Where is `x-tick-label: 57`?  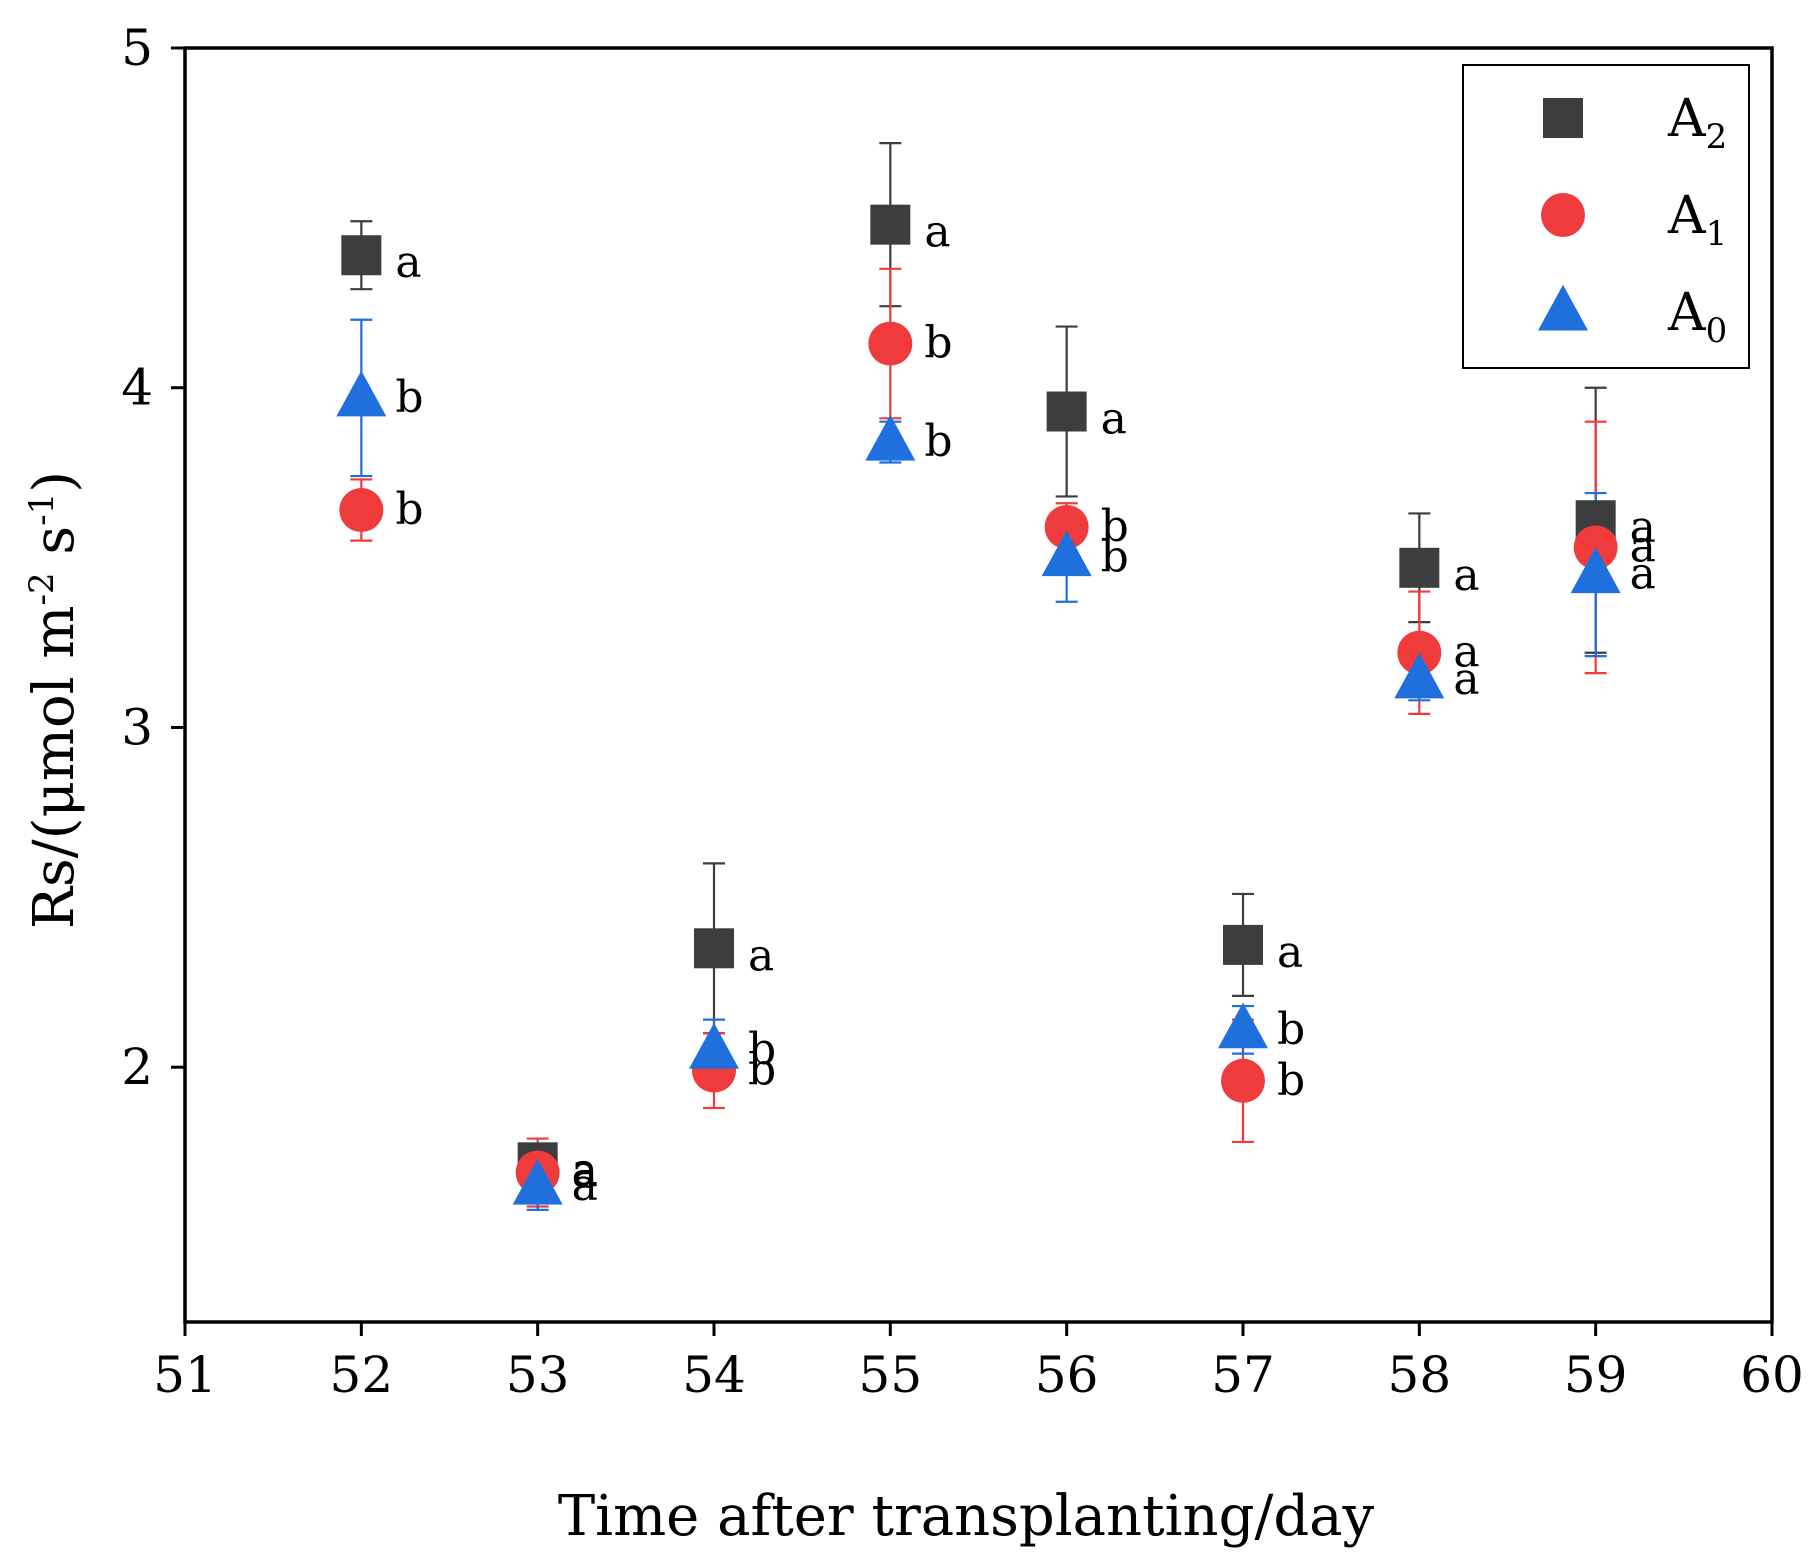
x-tick-label: 57 is located at coordinates (1243, 1375).